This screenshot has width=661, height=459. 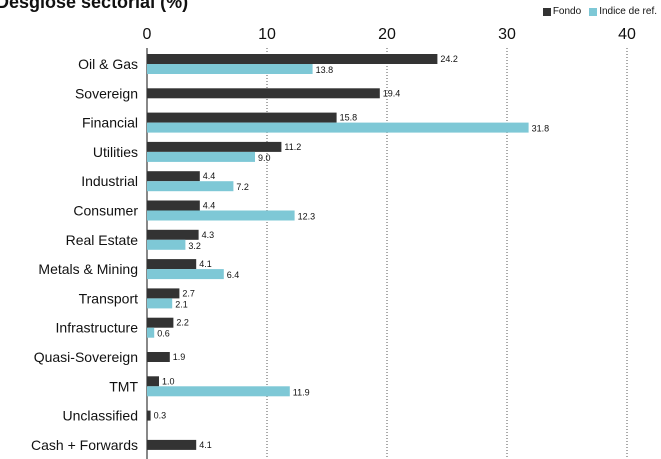 What do you see at coordinates (188, 293) in the screenshot?
I see `data-label-fondo: 2.7` at bounding box center [188, 293].